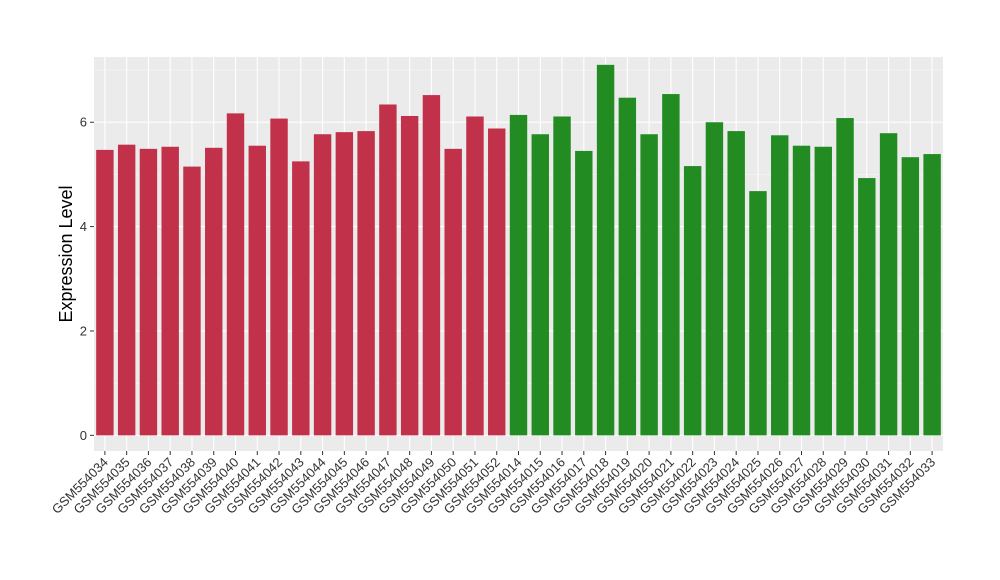 This screenshot has height=580, width=1000. Describe the element at coordinates (649, 285) in the screenshot. I see `bar-GSM554020` at that location.